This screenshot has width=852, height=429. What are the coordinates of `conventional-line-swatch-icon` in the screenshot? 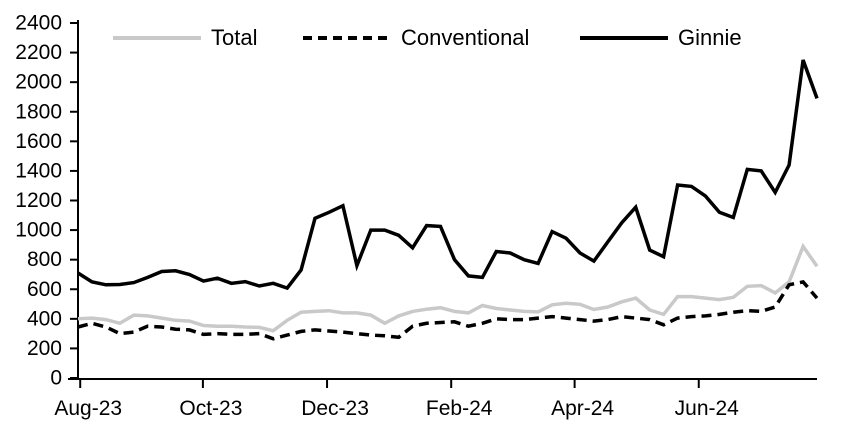 It's located at (347, 38).